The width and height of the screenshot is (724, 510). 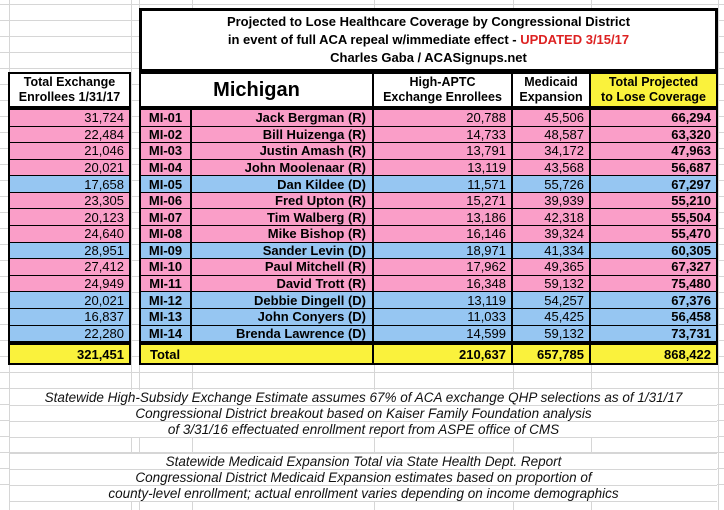 What do you see at coordinates (691, 234) in the screenshot?
I see `total-projected-cell: 55,470` at bounding box center [691, 234].